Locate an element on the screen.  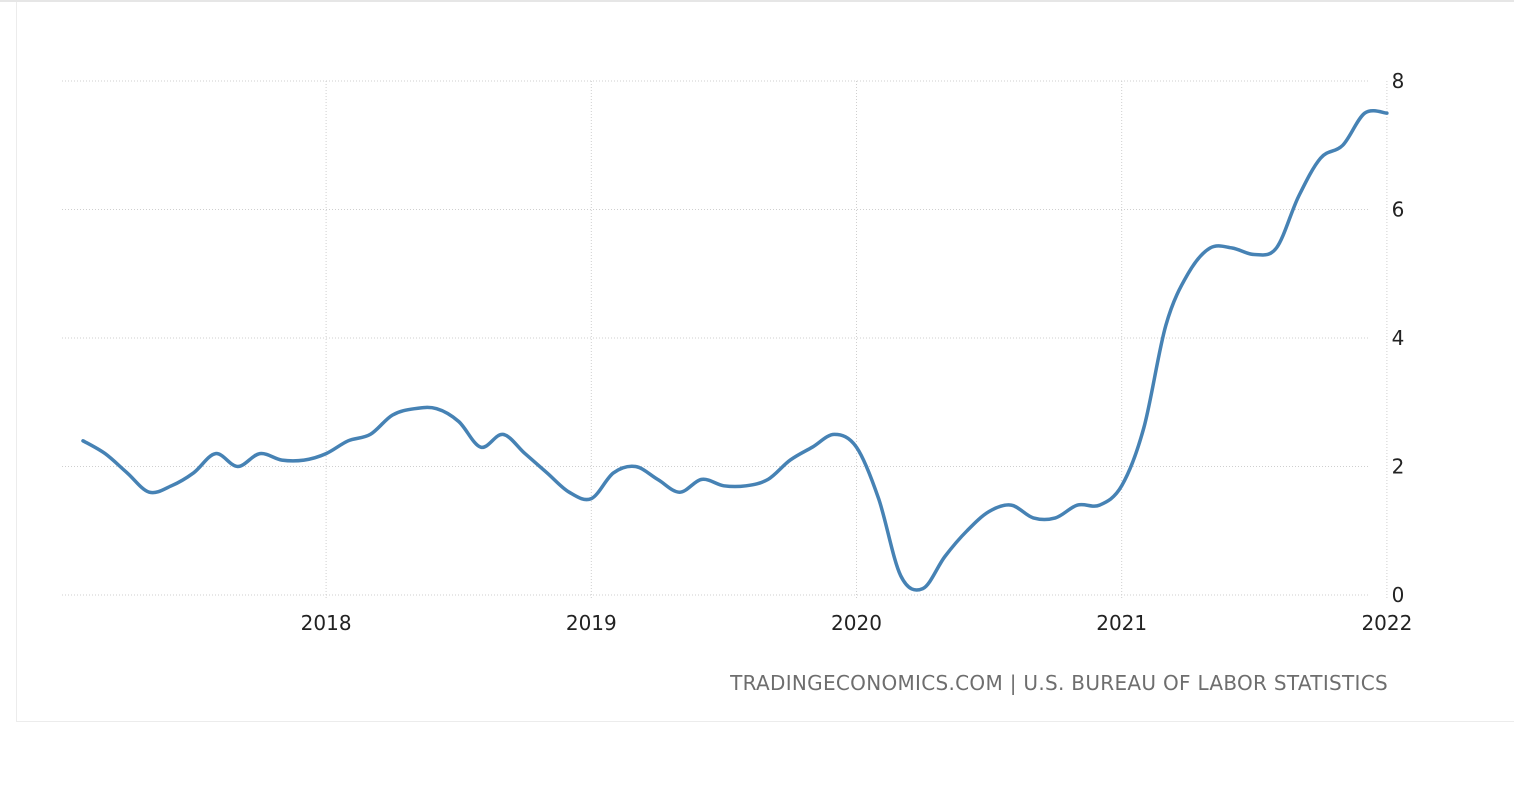
x-tick-label: 2018 is located at coordinates (326, 623).